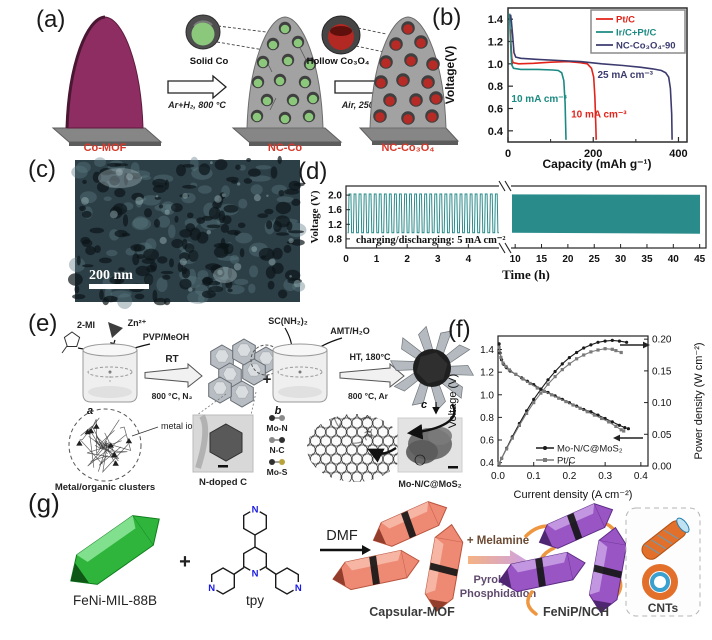 The image size is (712, 640). Describe the element at coordinates (276, 450) in the screenshot. I see `bond-n-c: N-C` at that location.